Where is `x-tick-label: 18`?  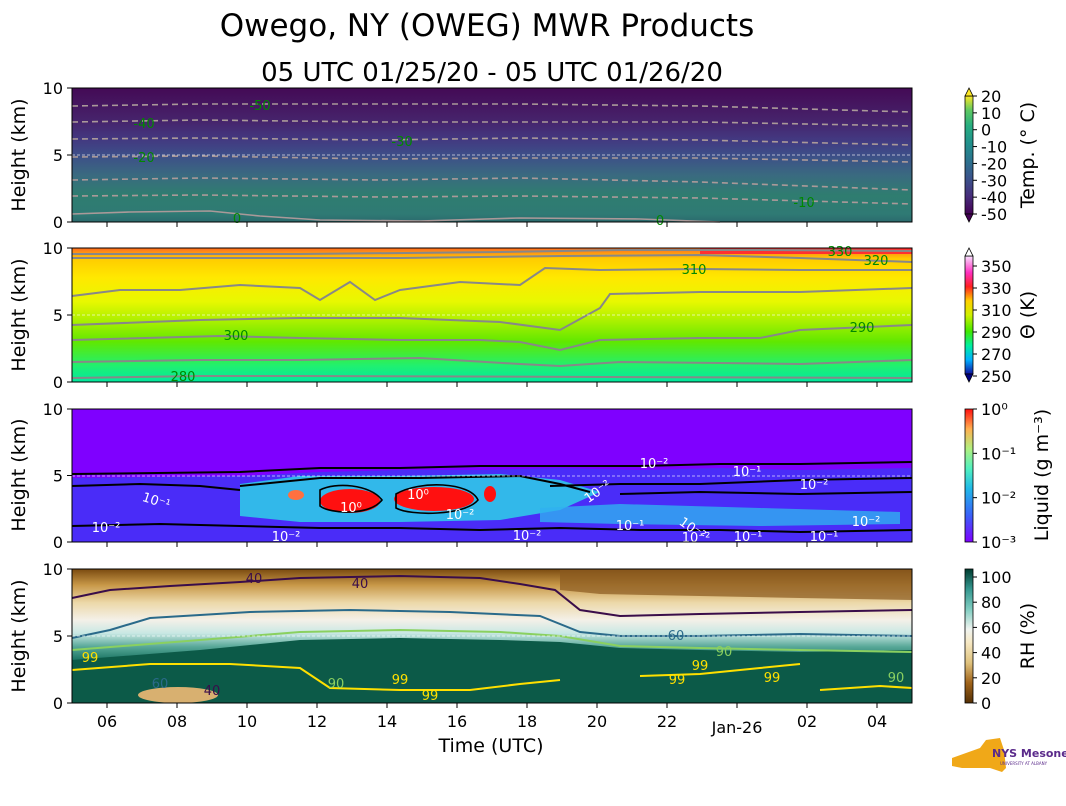 x-tick-label: 18 is located at coordinates (527, 721).